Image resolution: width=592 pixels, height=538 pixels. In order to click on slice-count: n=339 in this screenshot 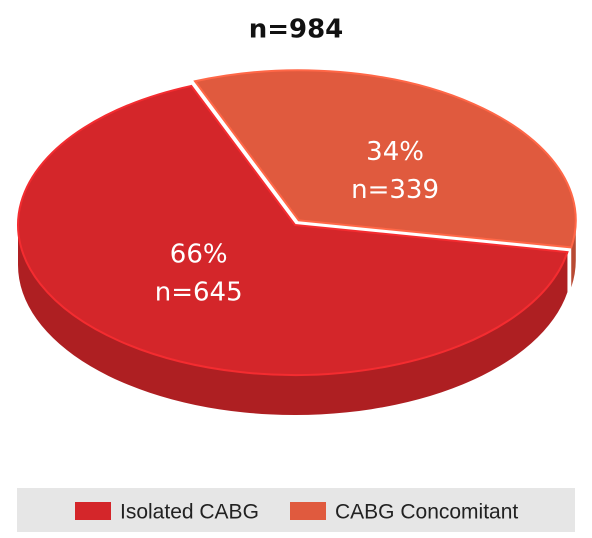, I will do `click(395, 190)`.